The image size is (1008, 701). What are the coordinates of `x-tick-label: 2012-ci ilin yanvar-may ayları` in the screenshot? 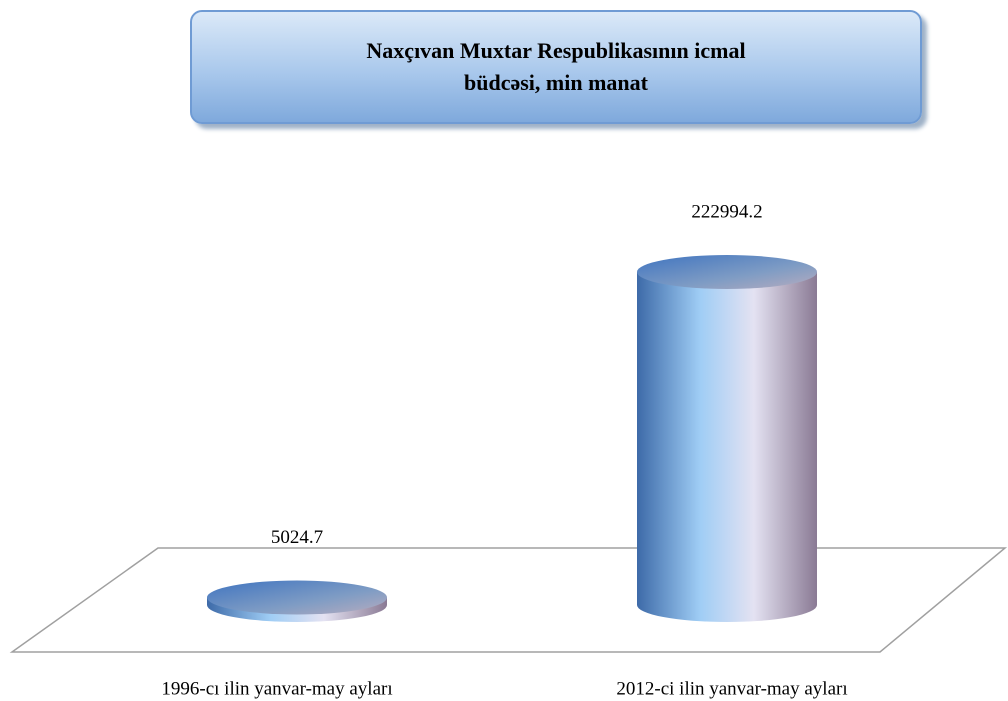 It's located at (731, 688).